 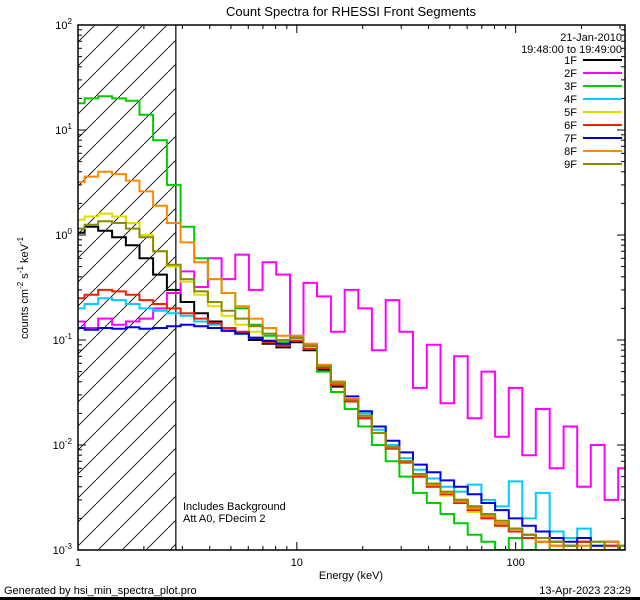 I want to click on y-tick-label-10e-1: 10⁻¹, so click(x=63, y=339).